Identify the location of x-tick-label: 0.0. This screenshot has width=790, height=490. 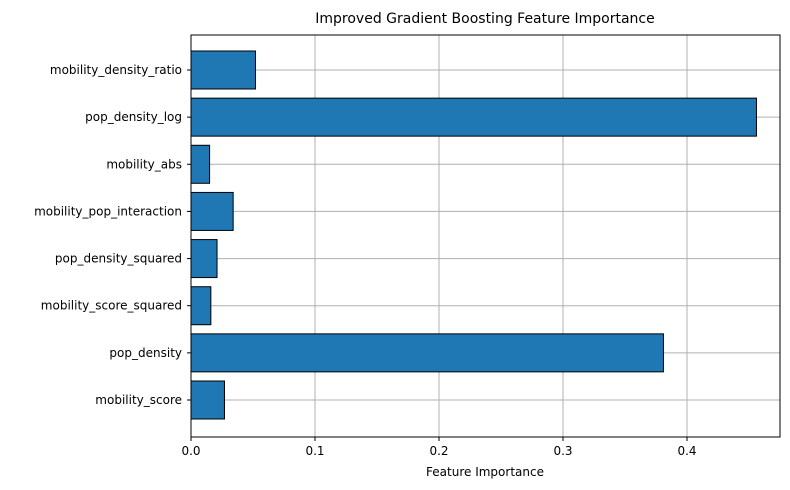
(190, 451).